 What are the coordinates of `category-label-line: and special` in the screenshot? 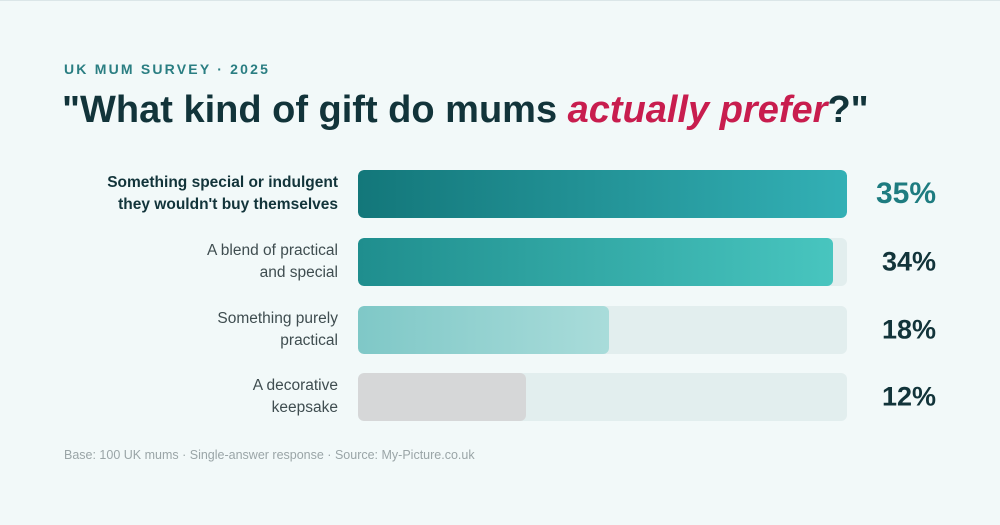 It's located at (298, 272).